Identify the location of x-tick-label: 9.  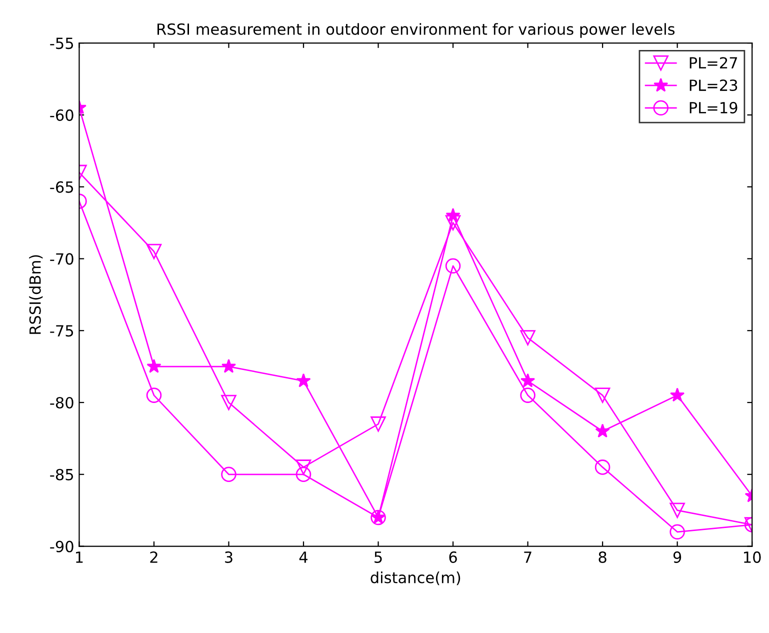
(677, 557).